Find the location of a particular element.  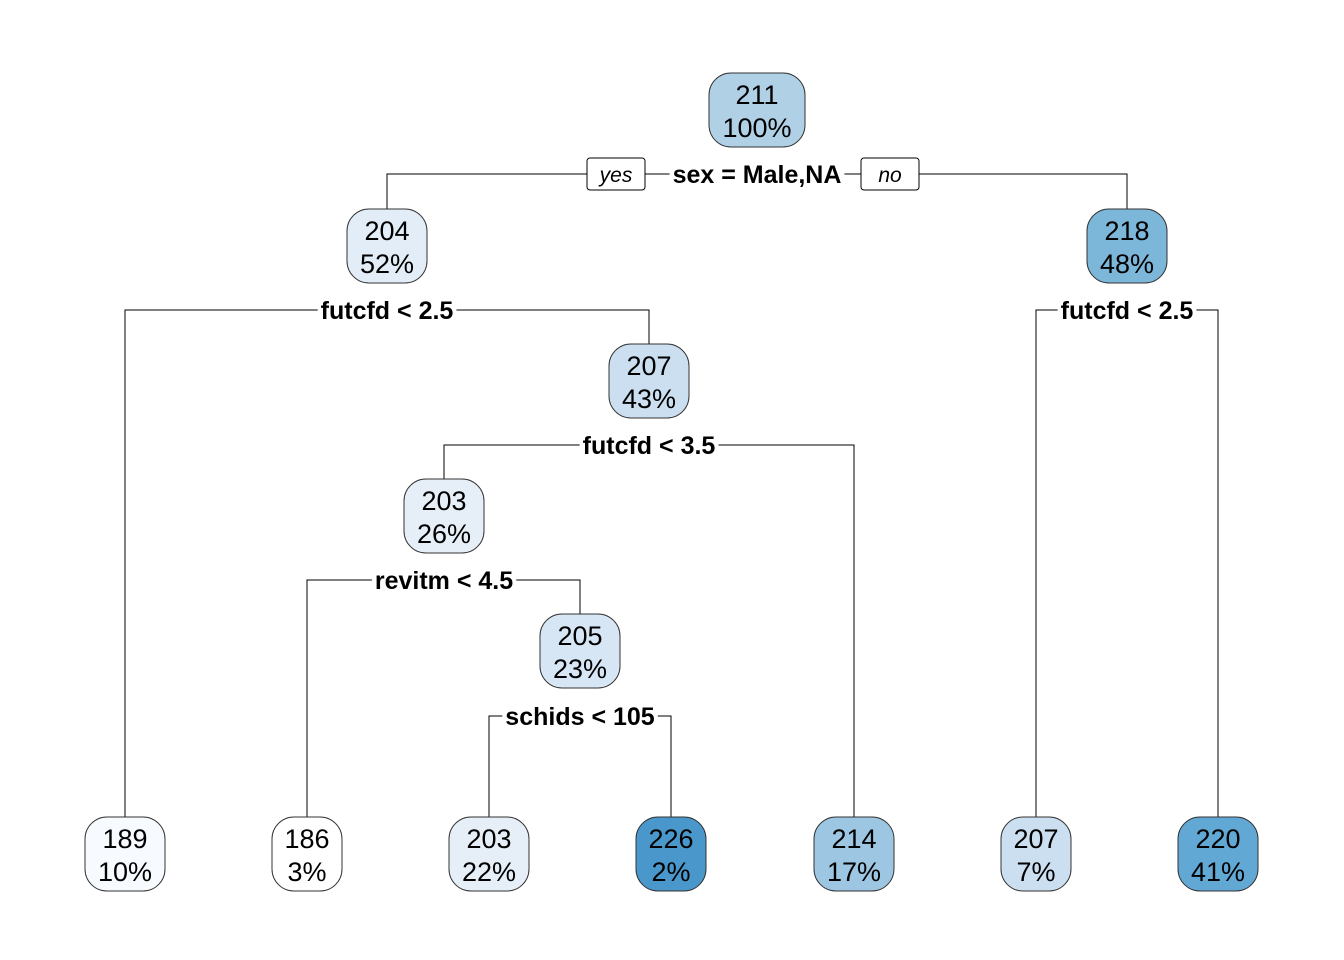

node-percent: 3% is located at coordinates (306, 872).